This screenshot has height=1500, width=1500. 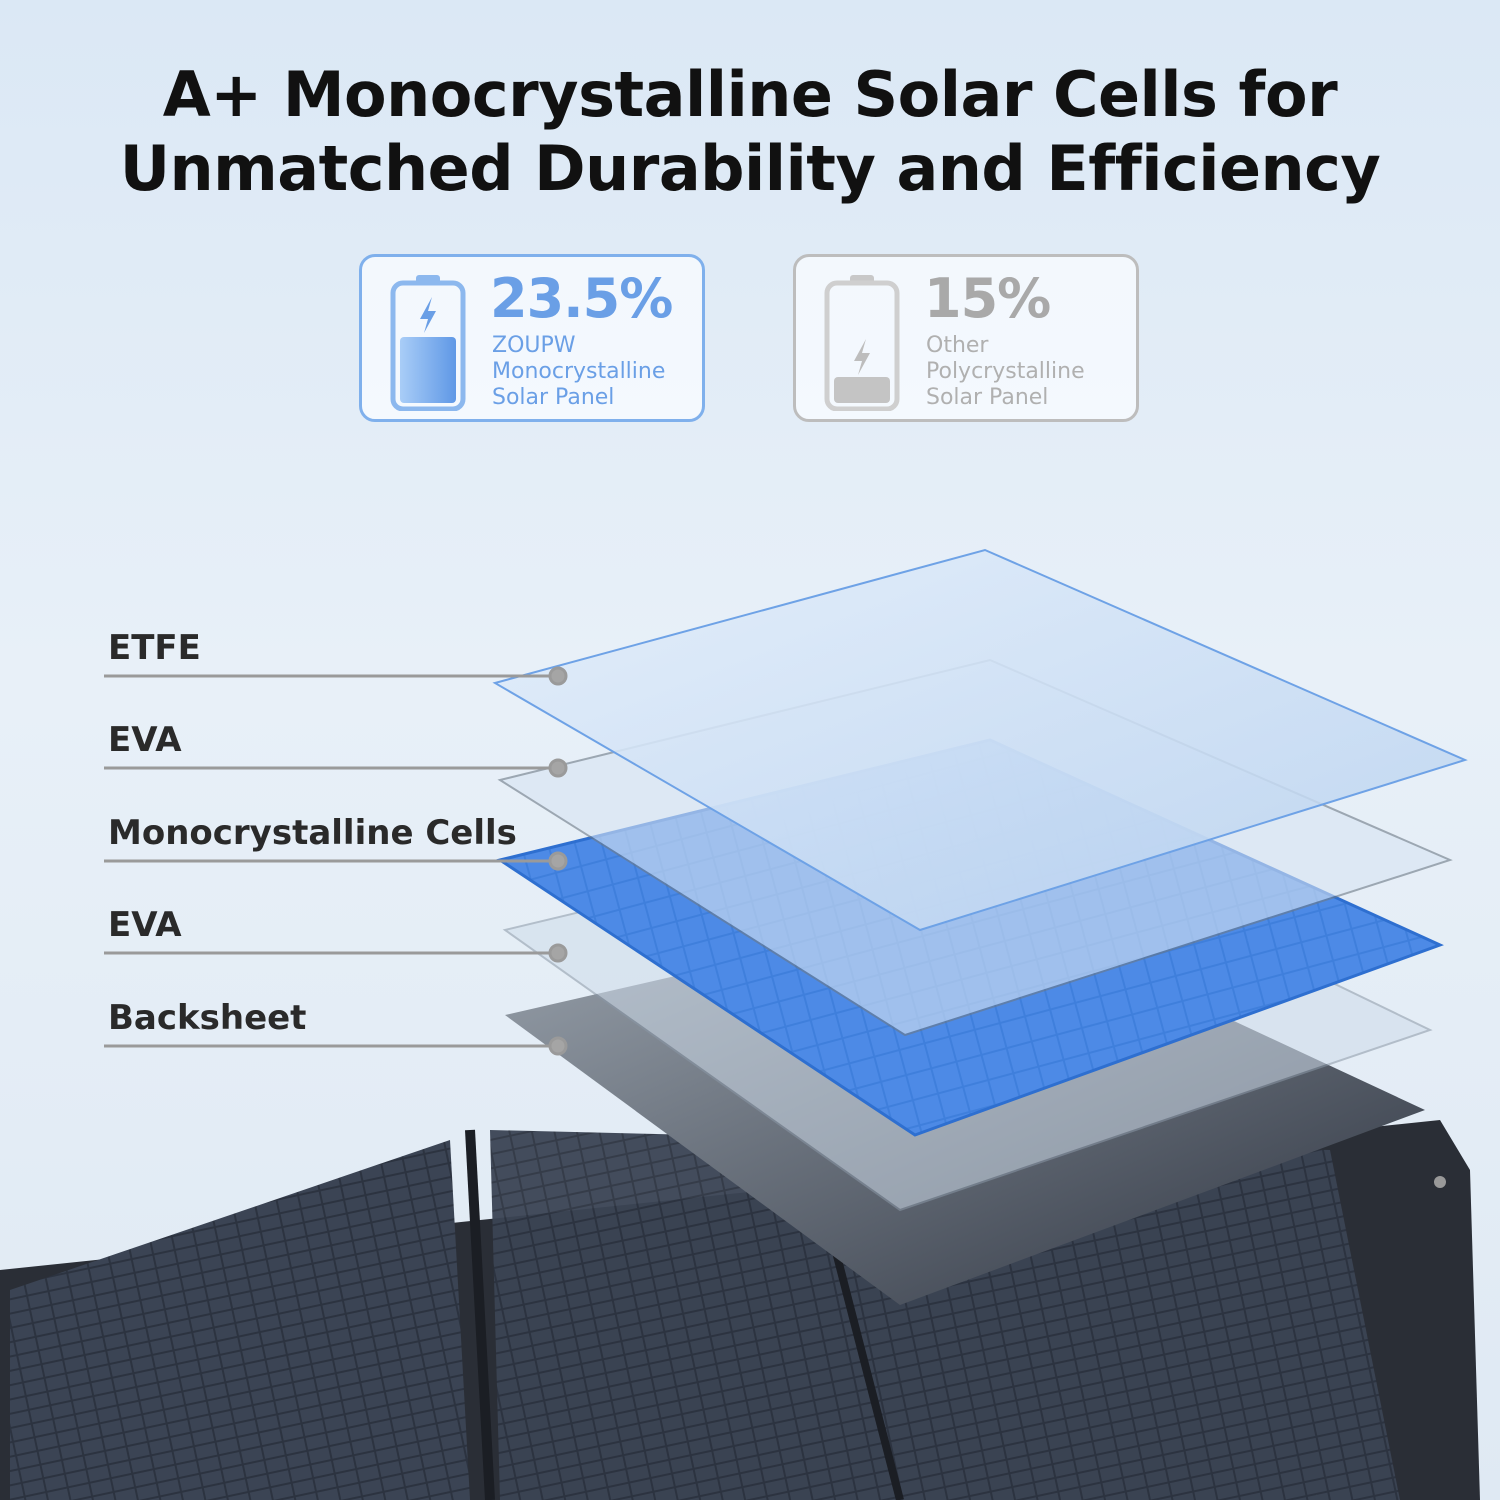 I want to click on efficiency-value: 23.5%, so click(x=581, y=298).